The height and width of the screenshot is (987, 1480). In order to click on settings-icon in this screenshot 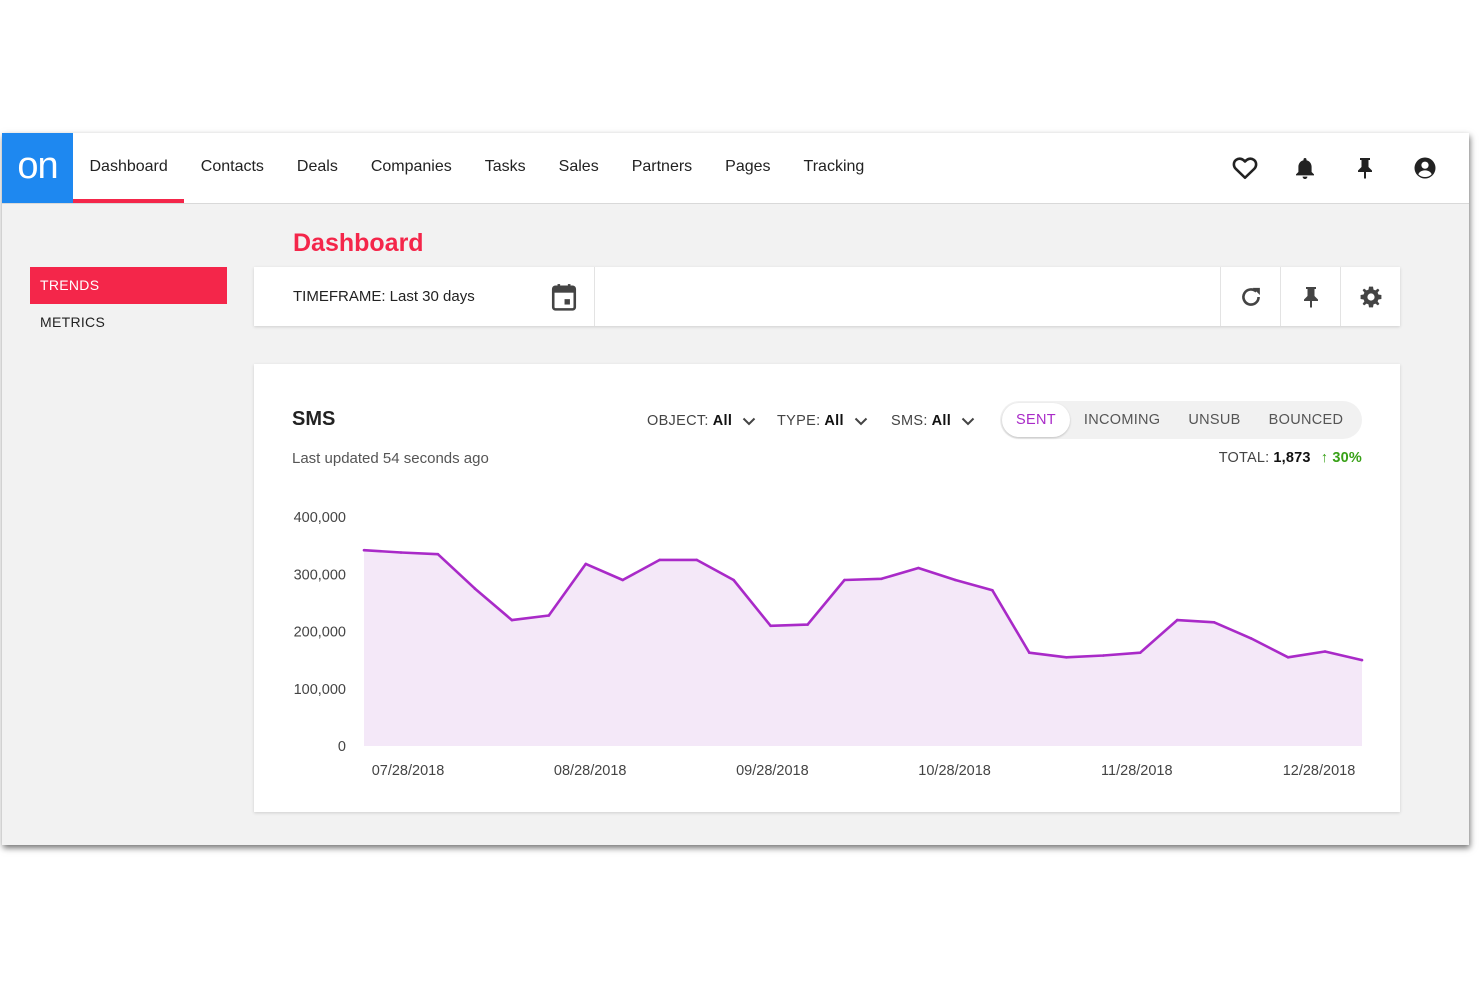, I will do `click(1370, 296)`.